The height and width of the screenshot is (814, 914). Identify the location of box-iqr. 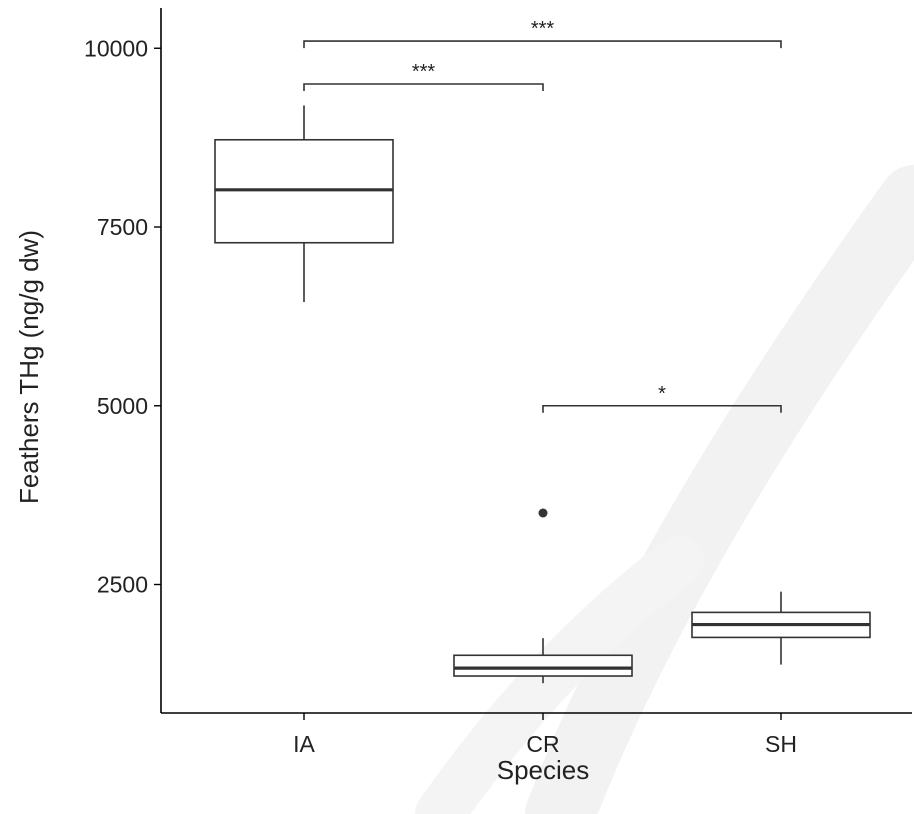
(543, 665).